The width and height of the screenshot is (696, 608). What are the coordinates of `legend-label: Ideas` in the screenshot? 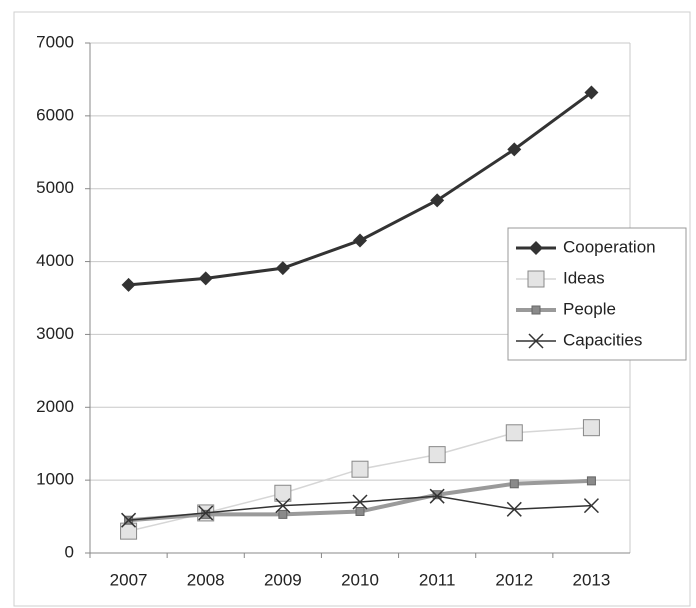 It's located at (584, 277).